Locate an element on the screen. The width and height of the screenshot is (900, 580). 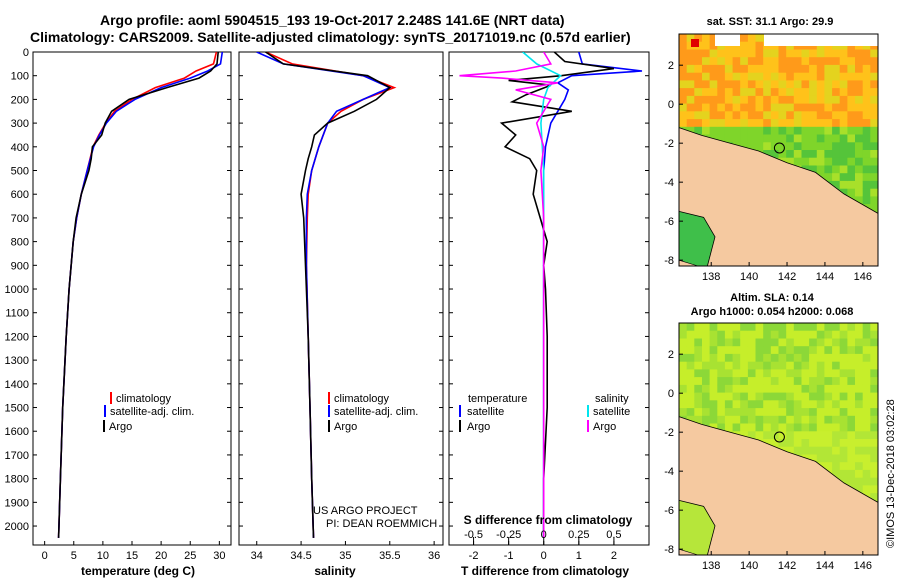
legend-climatology: climatology is located at coordinates (362, 399).